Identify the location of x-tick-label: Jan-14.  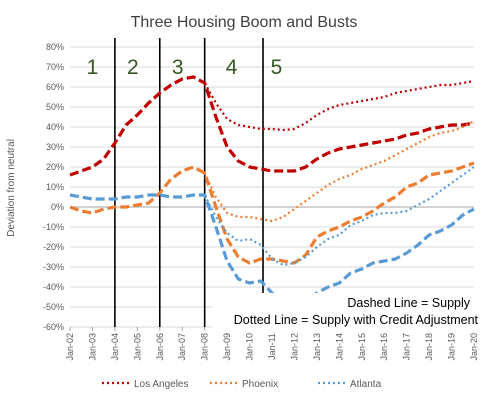
(339, 347).